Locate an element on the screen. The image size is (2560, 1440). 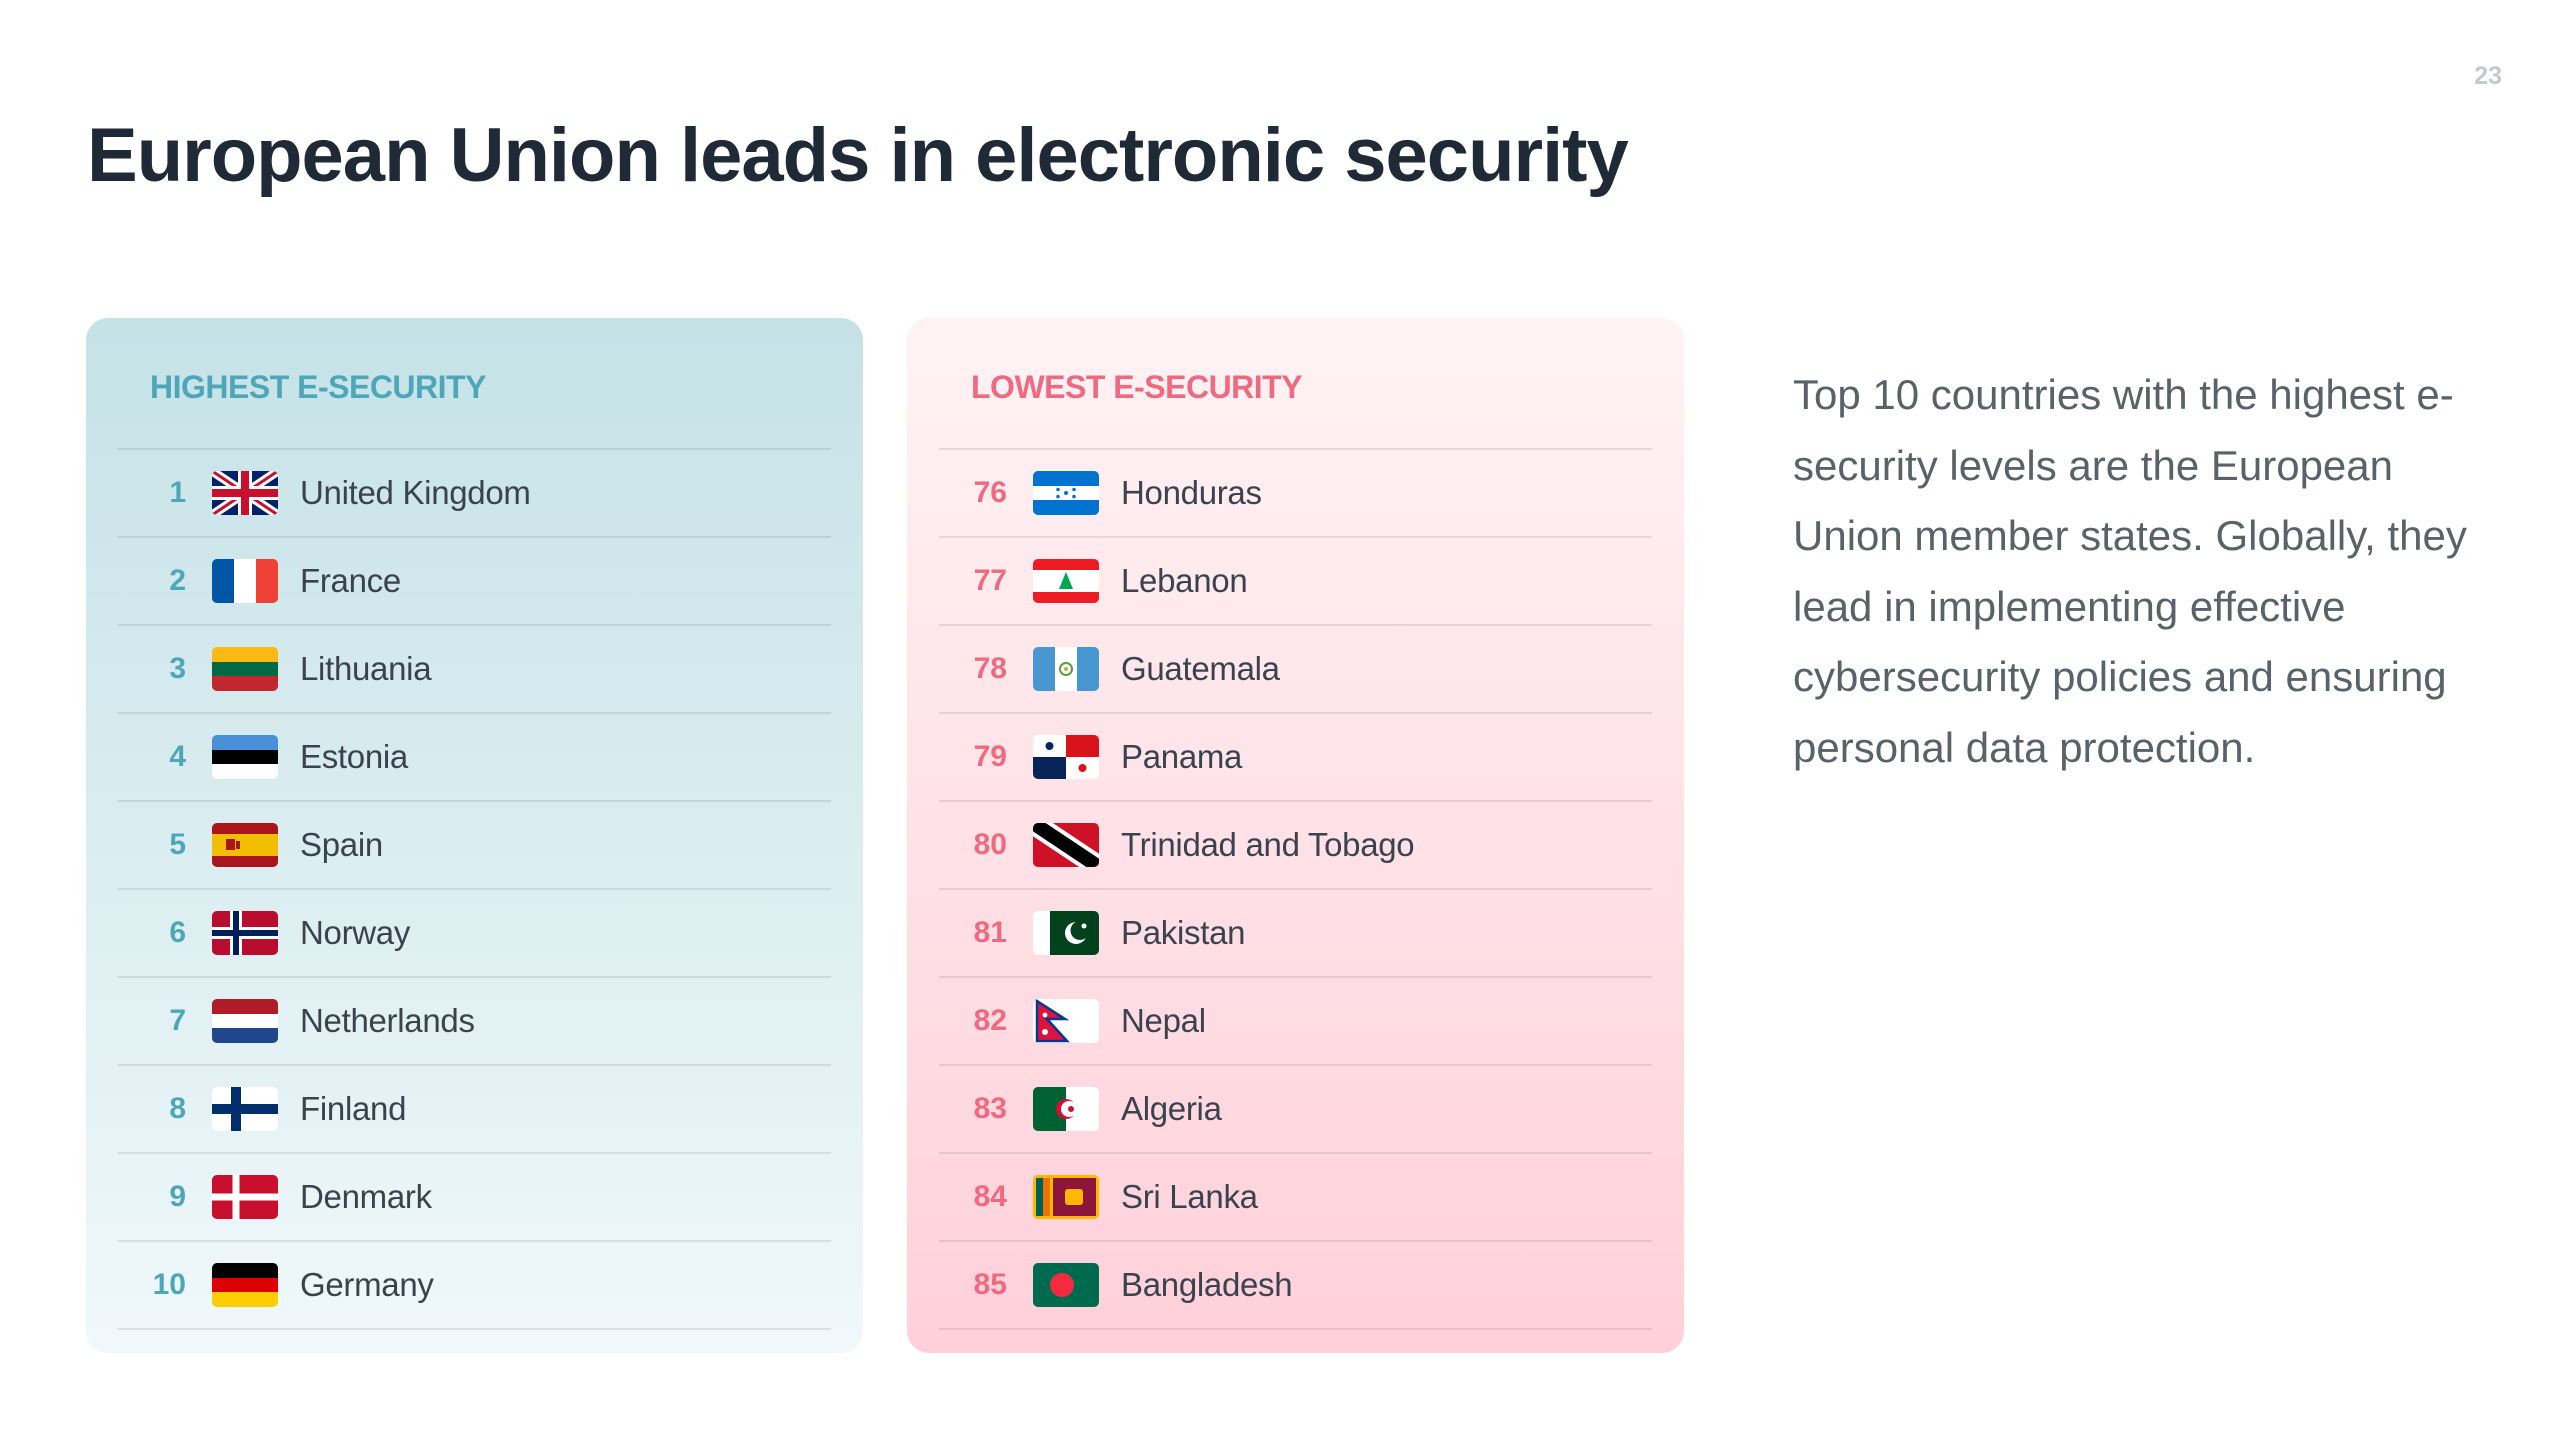
rank-number: 76 is located at coordinates (990, 492).